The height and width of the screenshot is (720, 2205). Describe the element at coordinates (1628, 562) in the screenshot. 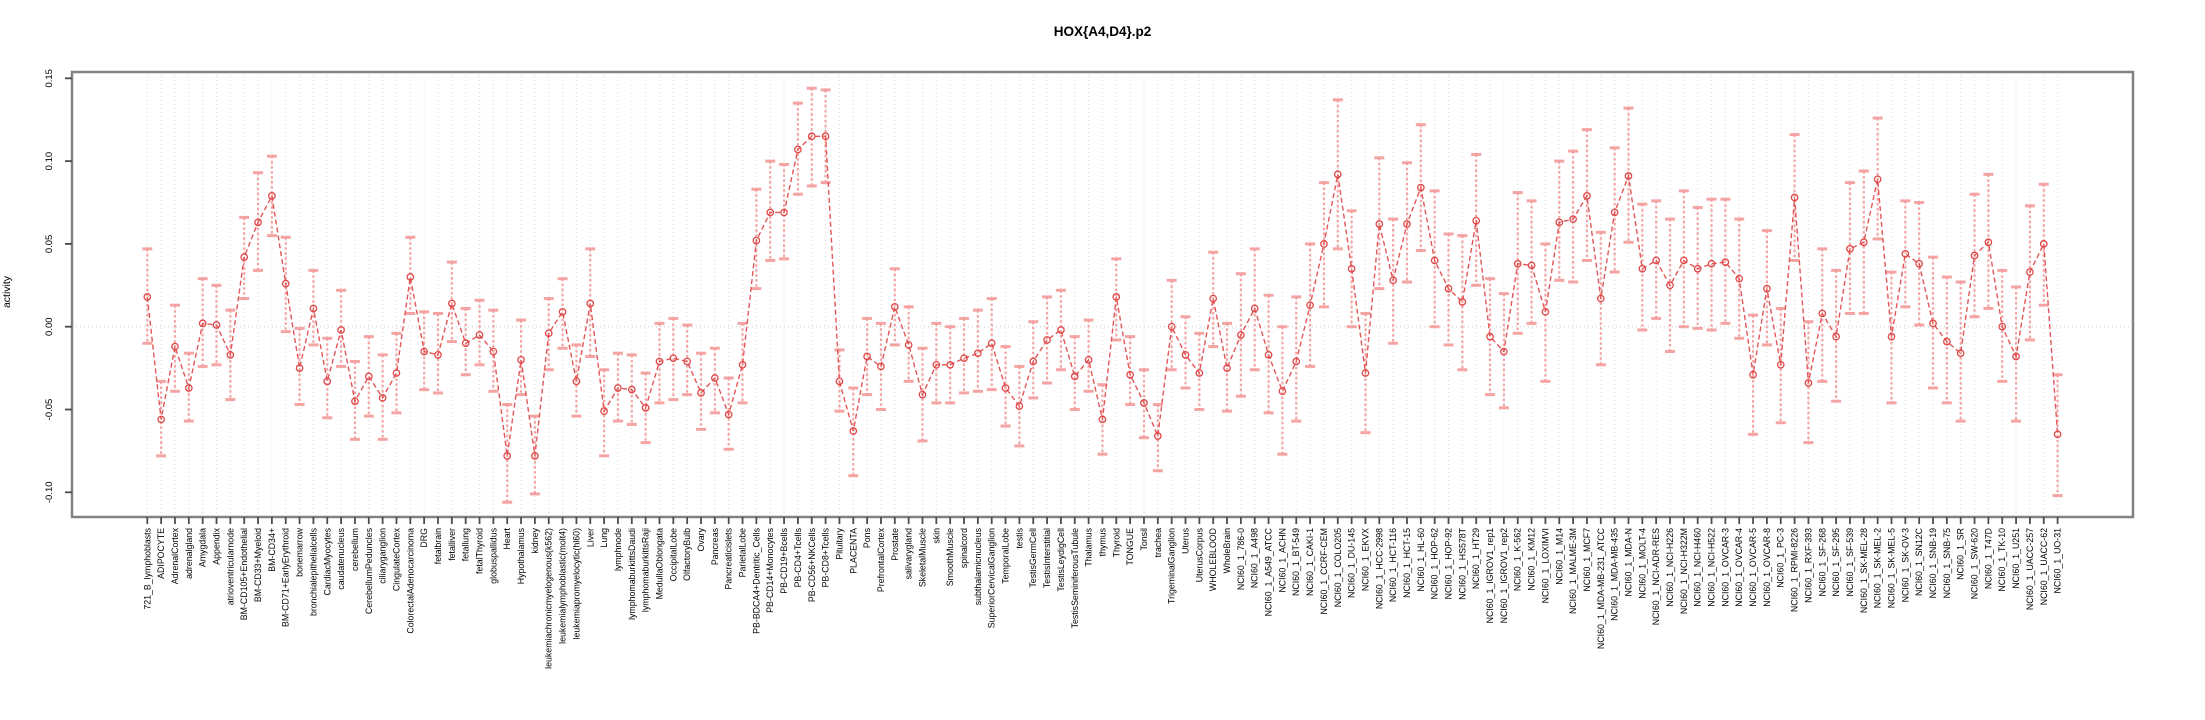

I see `x-tick-label: NCI60_1_MDA-N` at that location.